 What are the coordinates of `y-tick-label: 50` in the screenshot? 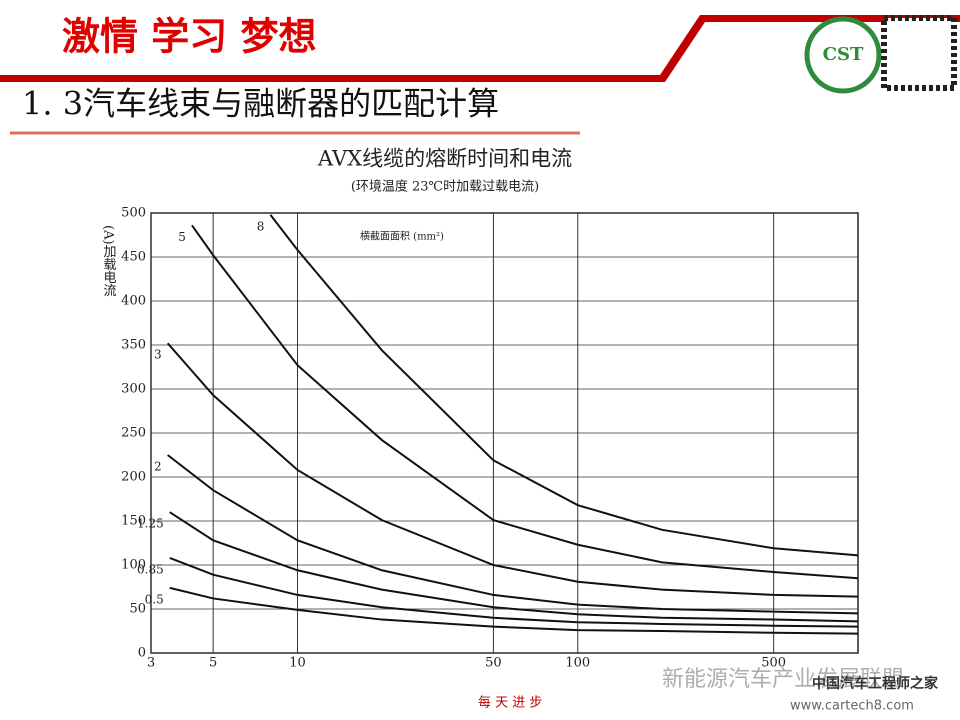 It's located at (137, 609).